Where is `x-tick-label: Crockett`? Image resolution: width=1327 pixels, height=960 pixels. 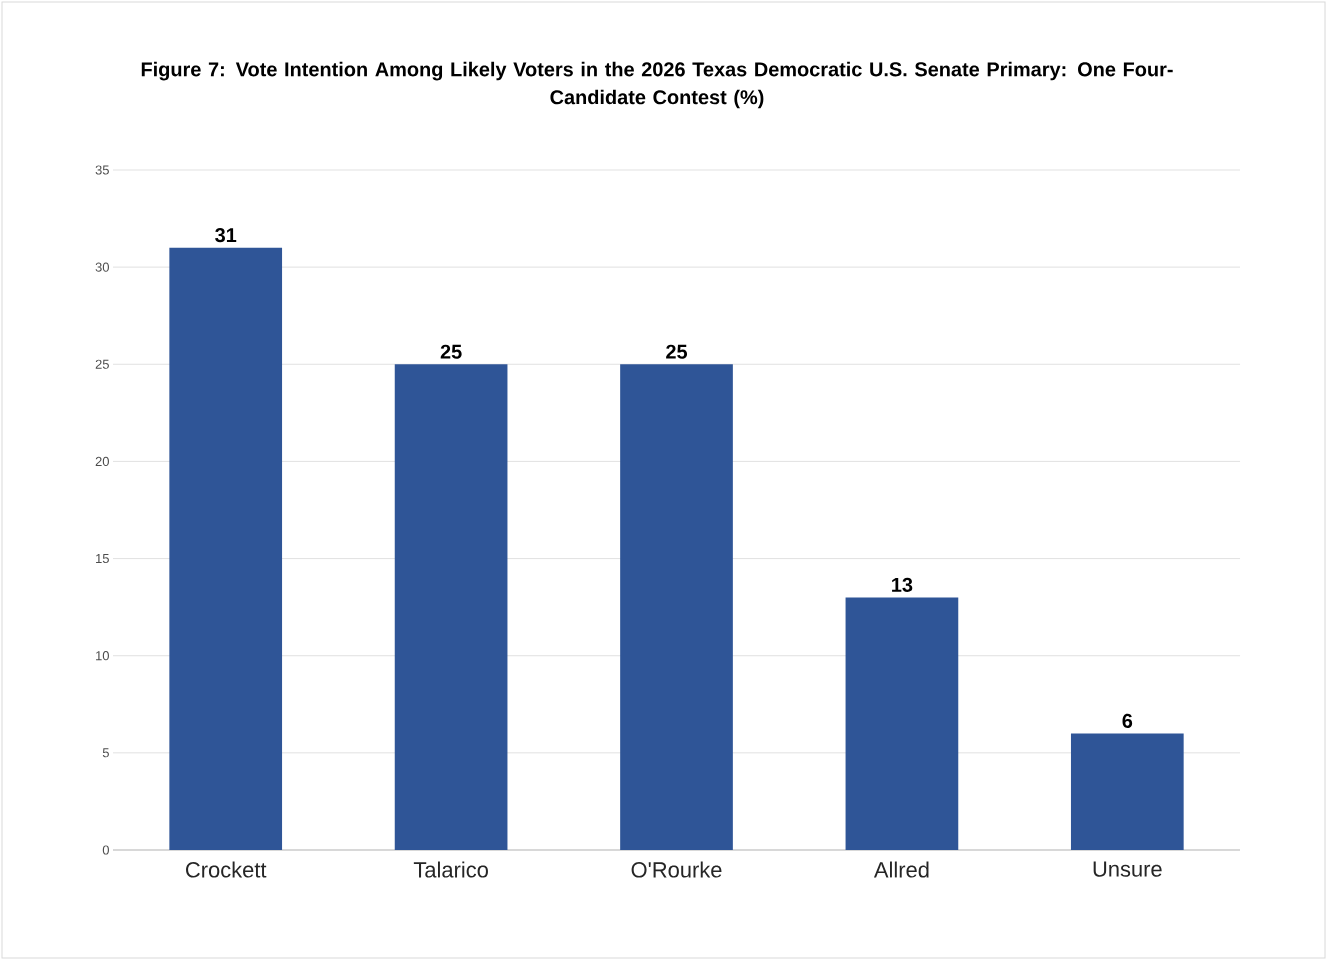
x-tick-label: Crockett is located at coordinates (226, 869).